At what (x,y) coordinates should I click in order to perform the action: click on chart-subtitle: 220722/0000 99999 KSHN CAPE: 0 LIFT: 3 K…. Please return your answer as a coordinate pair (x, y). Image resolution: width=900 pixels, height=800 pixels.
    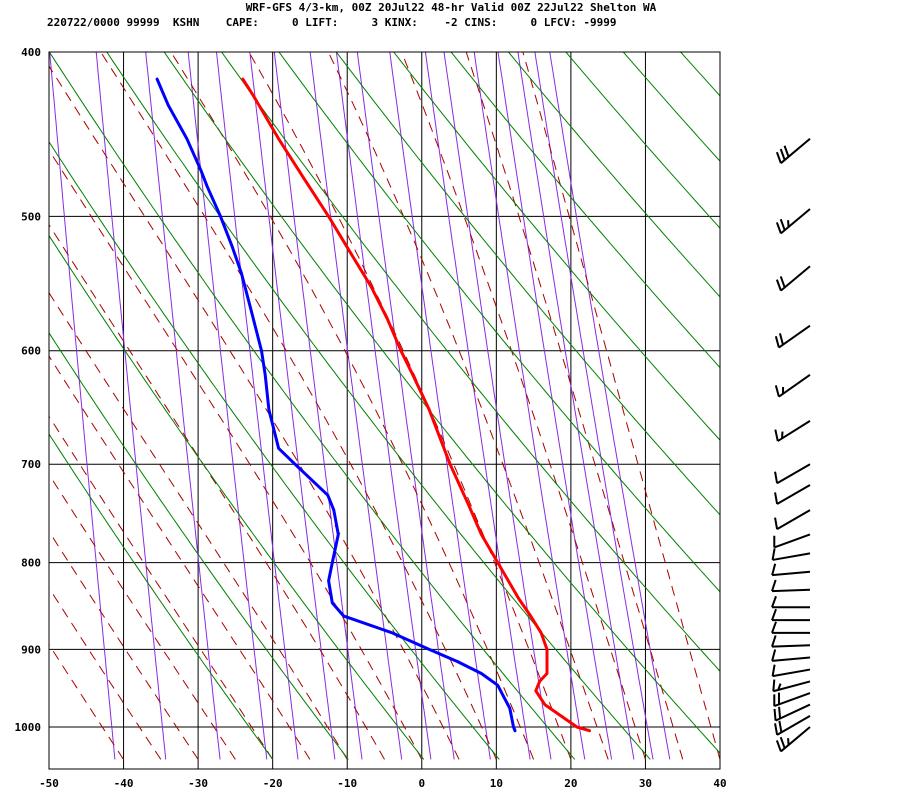
    Looking at the image, I should click on (332, 22).